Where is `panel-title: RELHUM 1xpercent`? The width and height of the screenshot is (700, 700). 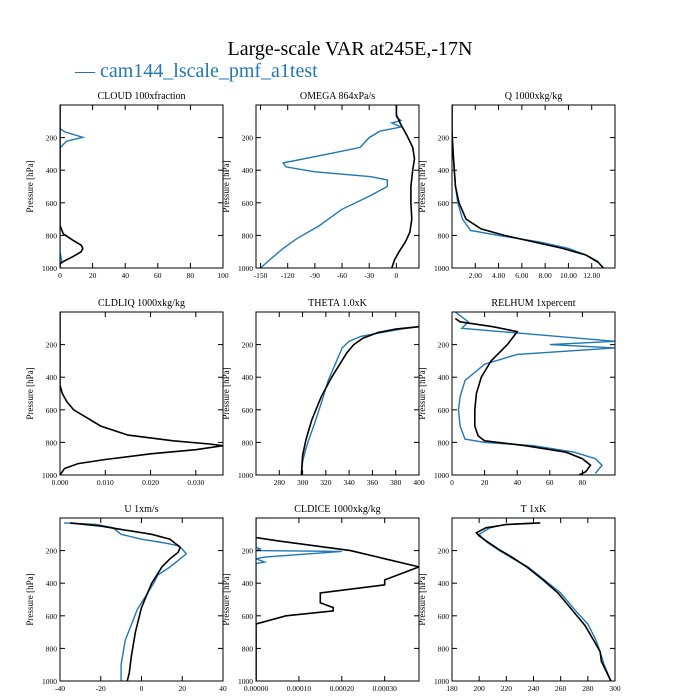
panel-title: RELHUM 1xpercent is located at coordinates (533, 303).